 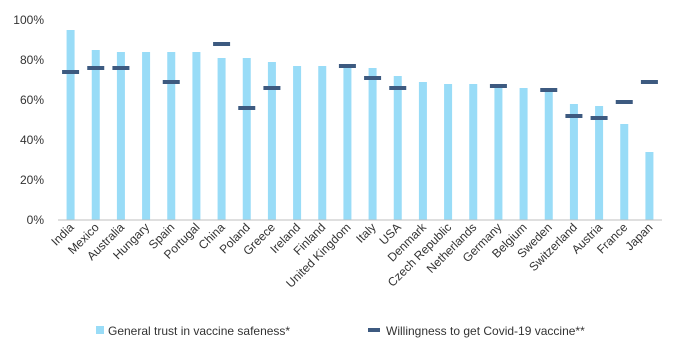 What do you see at coordinates (549, 90) in the screenshot?
I see `marker-sweden` at bounding box center [549, 90].